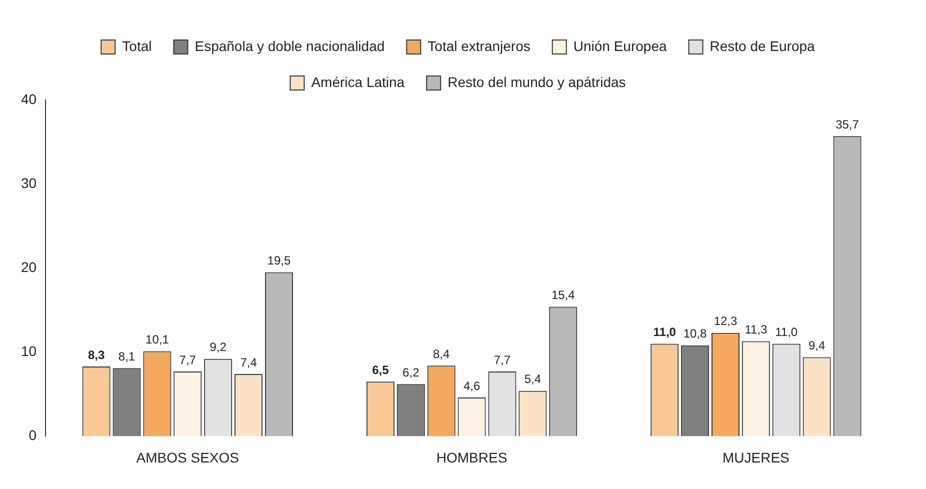 This screenshot has width=926, height=489. What do you see at coordinates (218, 347) in the screenshot?
I see `data-label: 9,2` at bounding box center [218, 347].